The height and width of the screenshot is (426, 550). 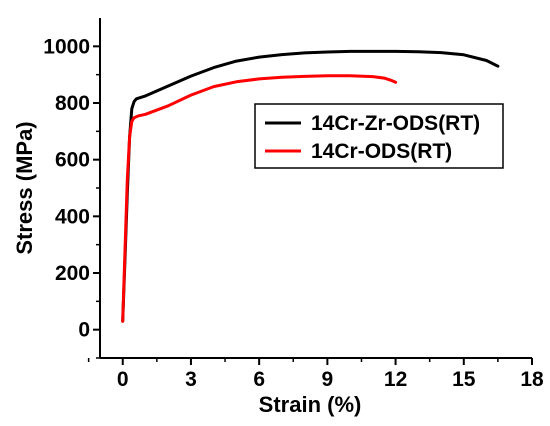 I want to click on y-axis-title: Stress (MPa), so click(x=24, y=187).